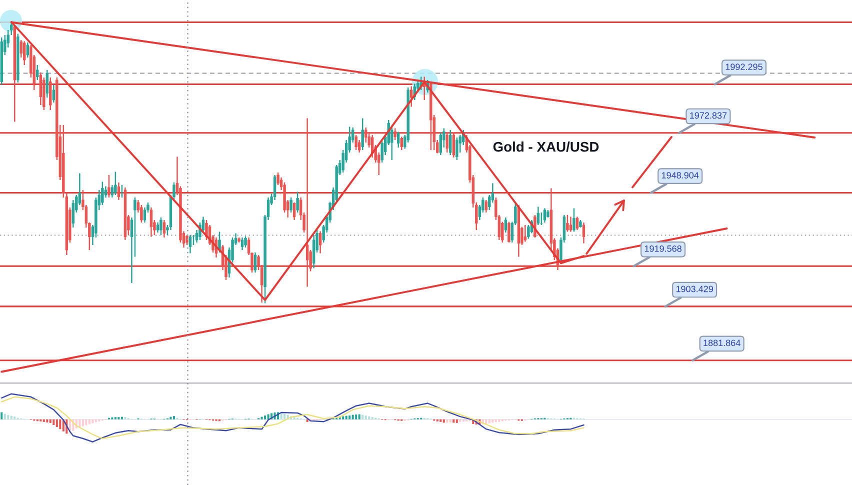 This screenshot has width=852, height=485. What do you see at coordinates (722, 343) in the screenshot?
I see `ref-line-label: 1881.864` at bounding box center [722, 343].